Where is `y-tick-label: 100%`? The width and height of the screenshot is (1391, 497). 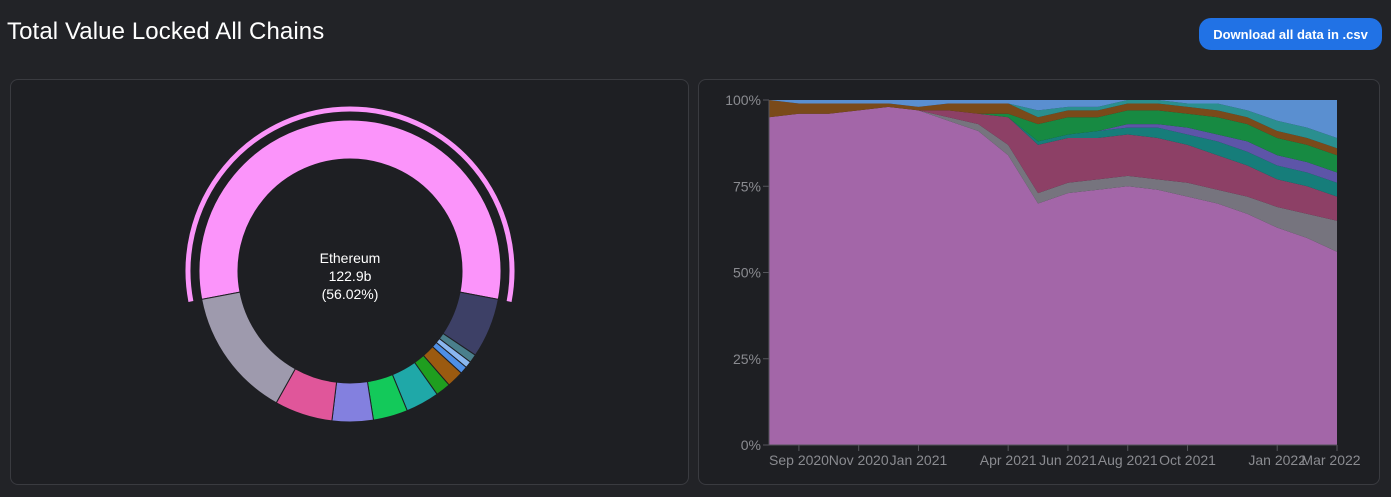 y-tick-label: 100% is located at coordinates (743, 100).